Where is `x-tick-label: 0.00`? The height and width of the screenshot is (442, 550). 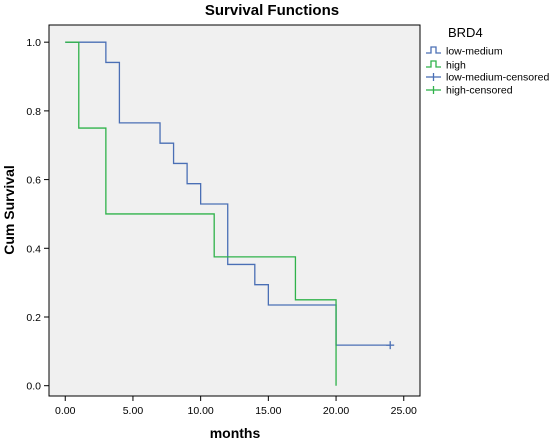 x-tick-label: 0.00 is located at coordinates (65, 411).